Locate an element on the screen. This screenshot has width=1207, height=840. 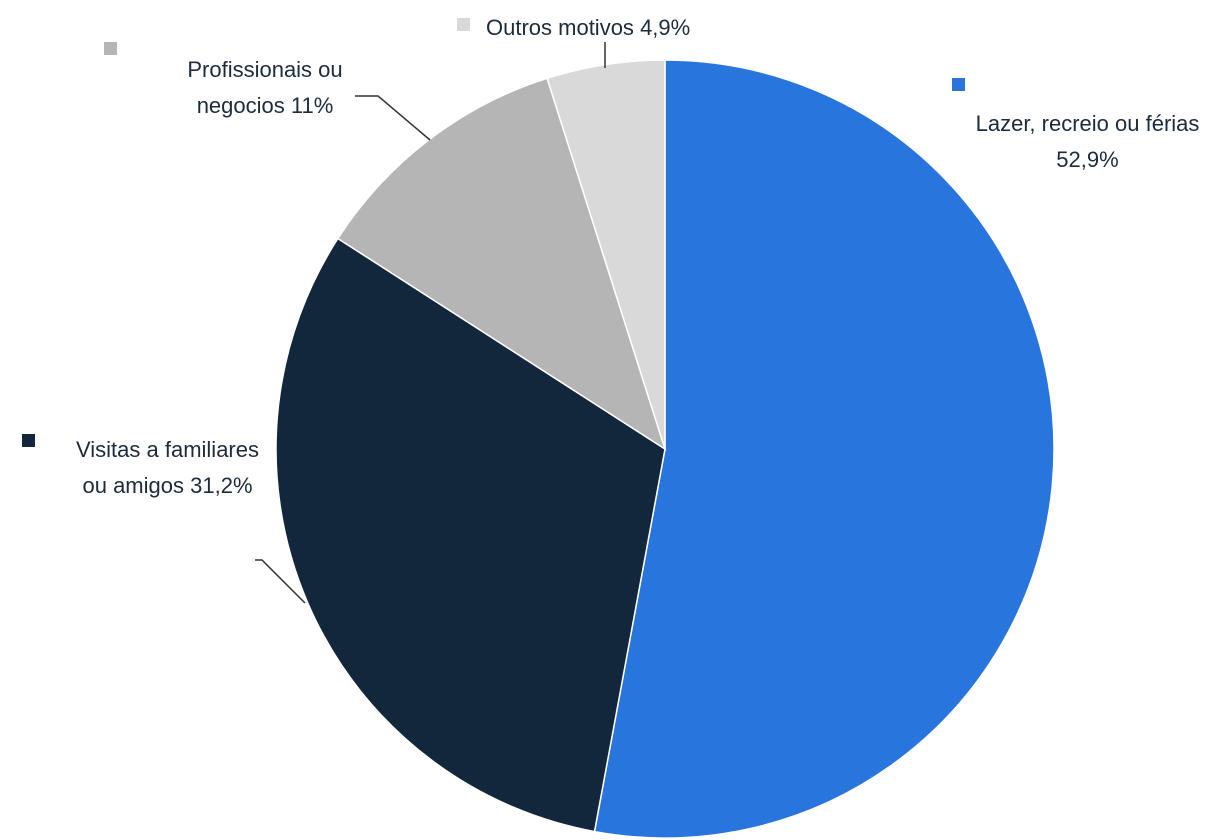
value-label: 11% is located at coordinates (312, 105).